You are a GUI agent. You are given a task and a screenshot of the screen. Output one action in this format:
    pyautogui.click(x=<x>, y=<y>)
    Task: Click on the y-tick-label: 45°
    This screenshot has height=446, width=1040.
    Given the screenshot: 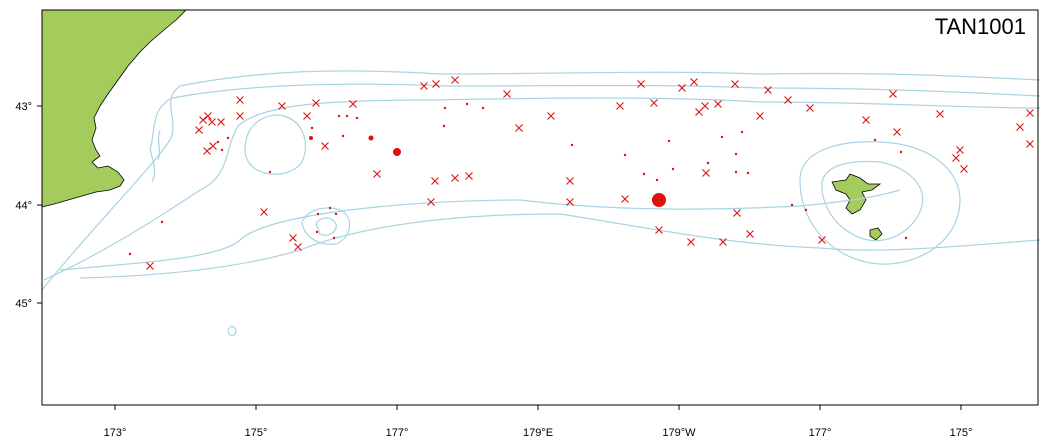 What is the action you would take?
    pyautogui.click(x=23, y=304)
    